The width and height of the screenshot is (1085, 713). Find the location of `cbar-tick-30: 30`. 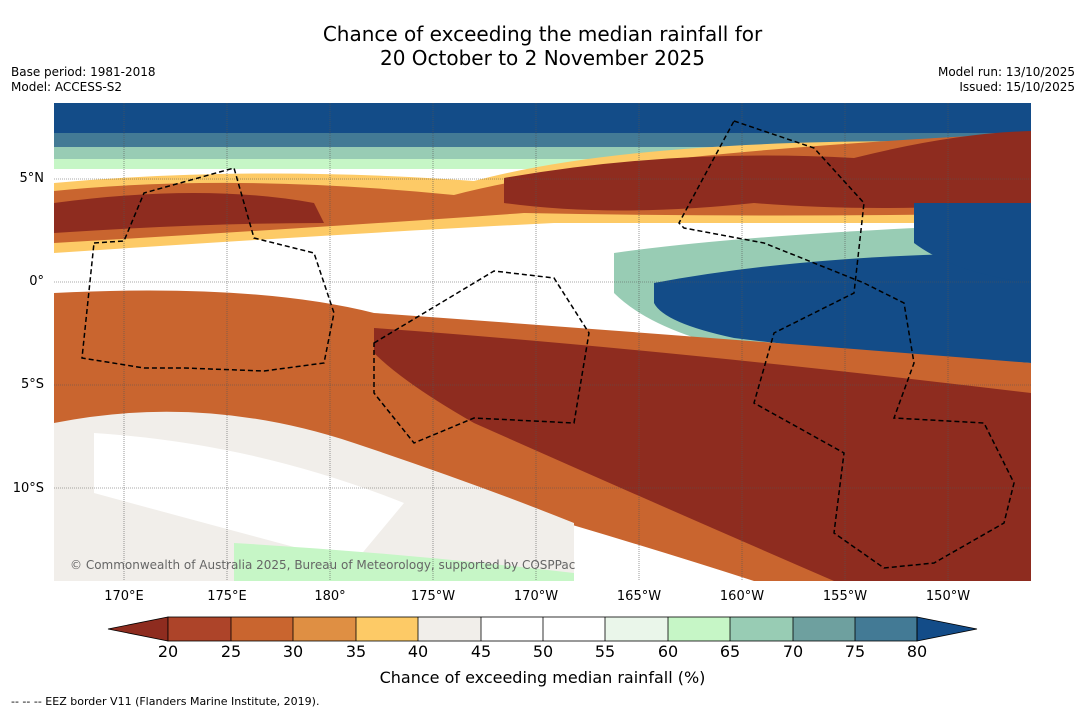

cbar-tick-30: 30 is located at coordinates (293, 651).